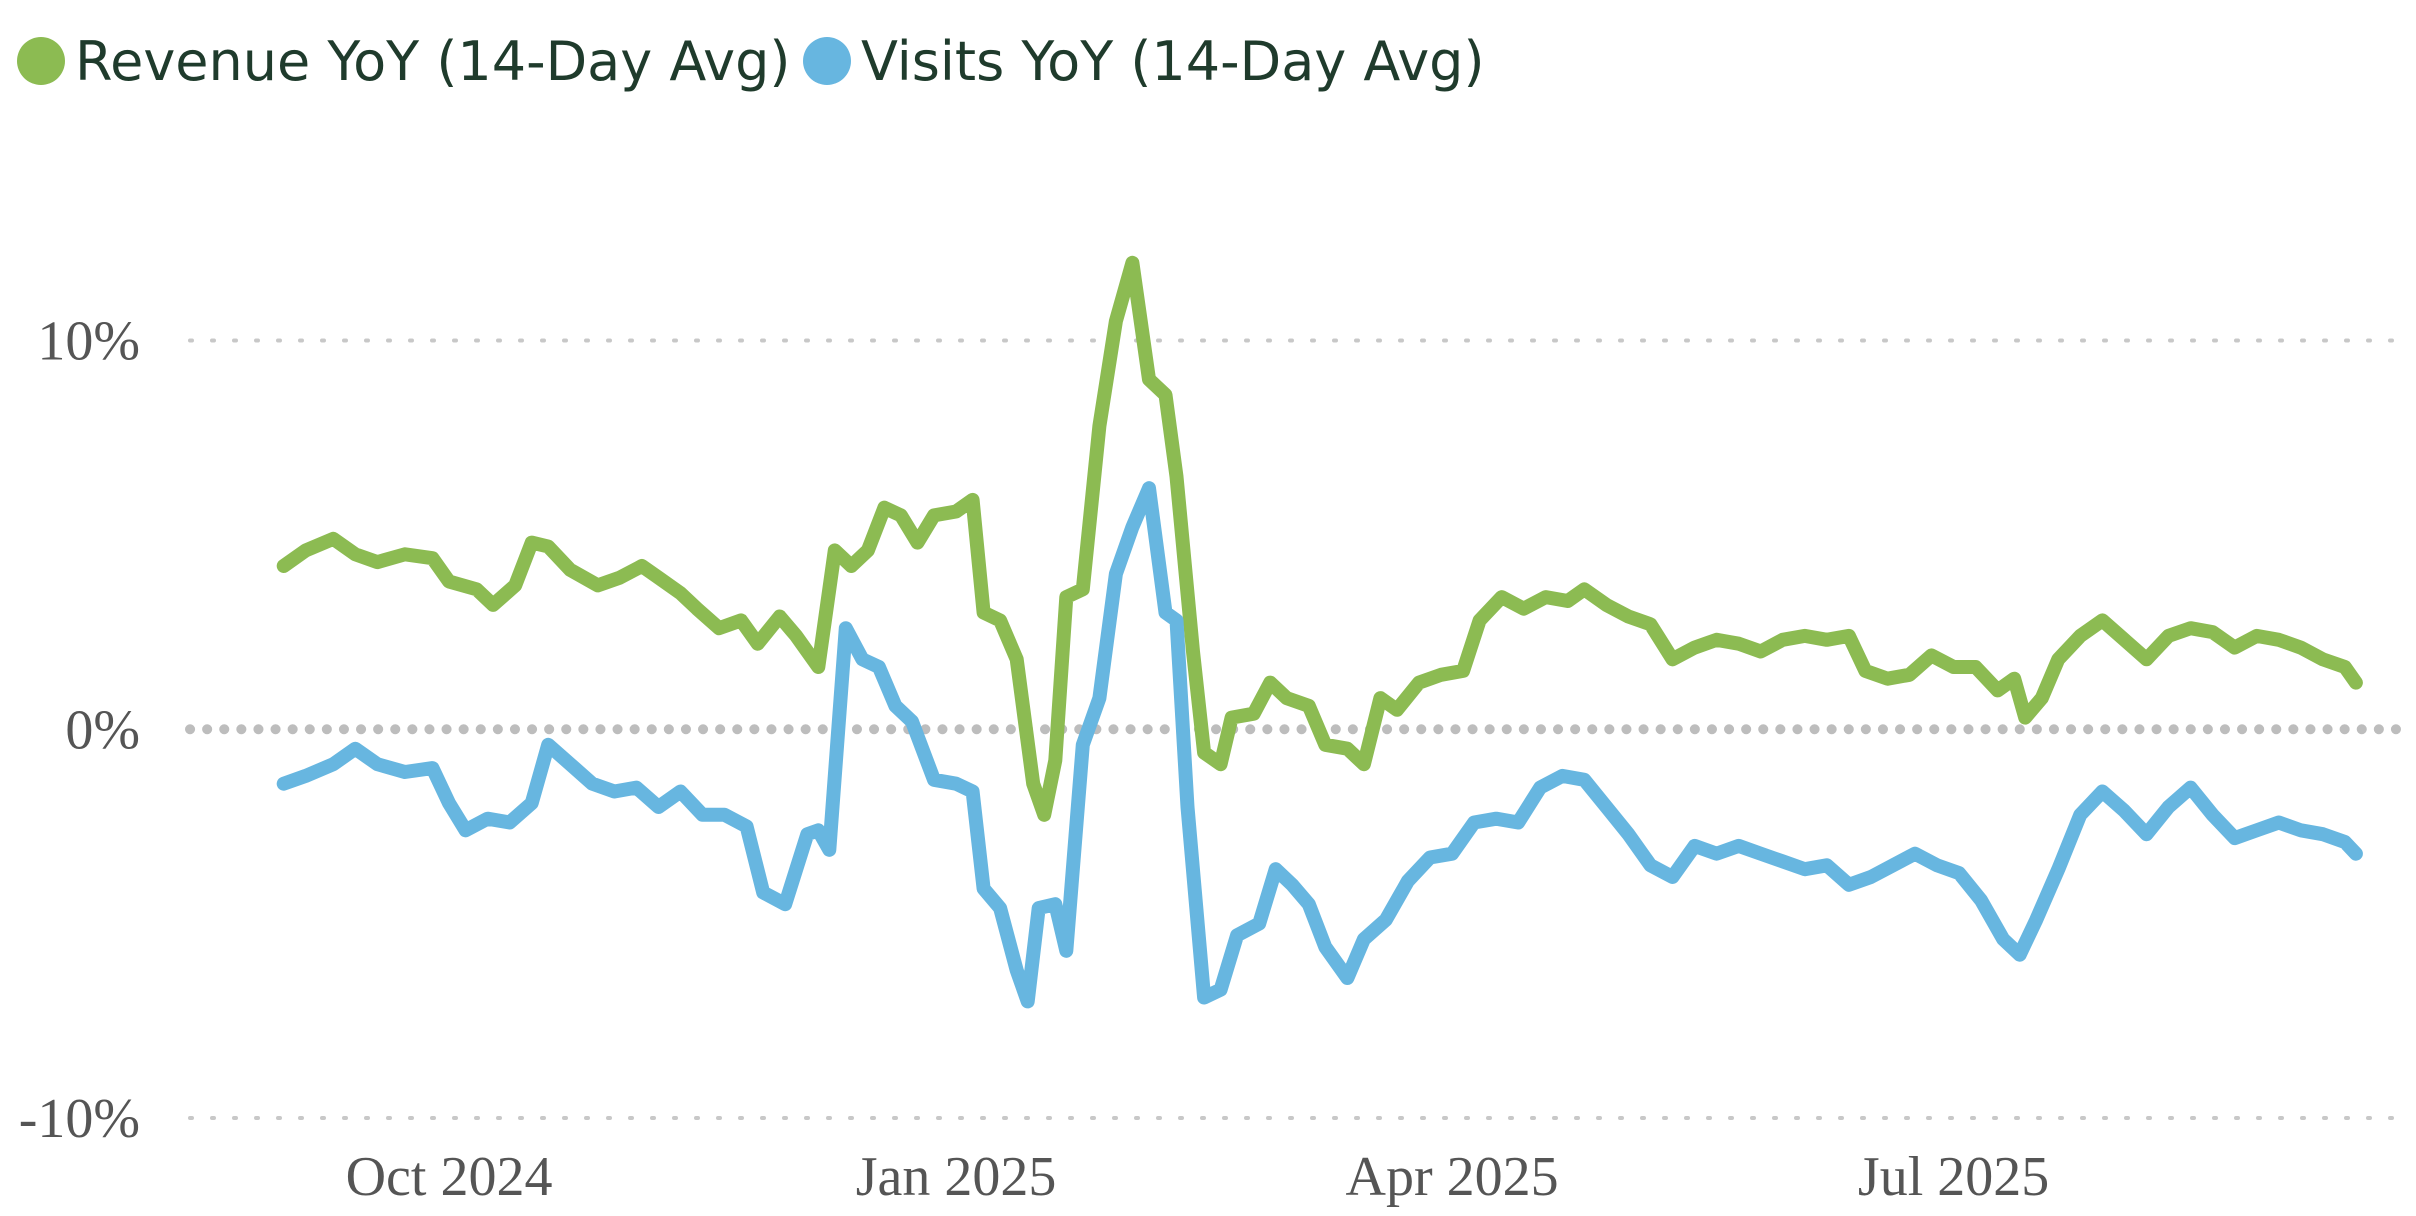 This screenshot has height=1216, width=2416. What do you see at coordinates (102, 730) in the screenshot?
I see `y-tick-label: 0%` at bounding box center [102, 730].